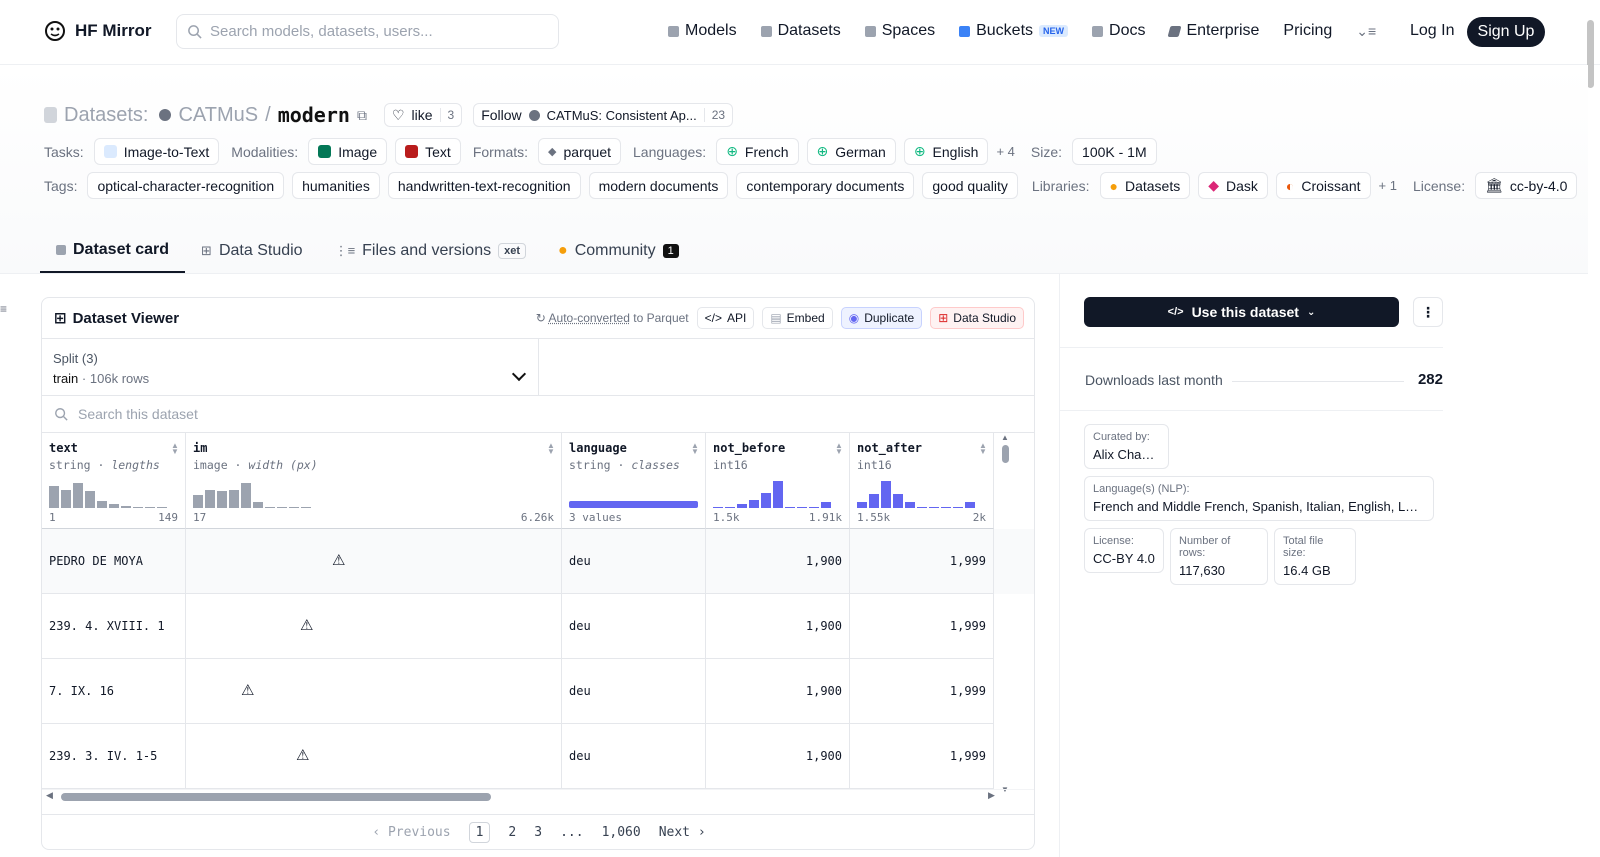 Image resolution: width=1600 pixels, height=857 pixels. Describe the element at coordinates (579, 151) in the screenshot. I see `tag-format: ◆ parquet` at that location.